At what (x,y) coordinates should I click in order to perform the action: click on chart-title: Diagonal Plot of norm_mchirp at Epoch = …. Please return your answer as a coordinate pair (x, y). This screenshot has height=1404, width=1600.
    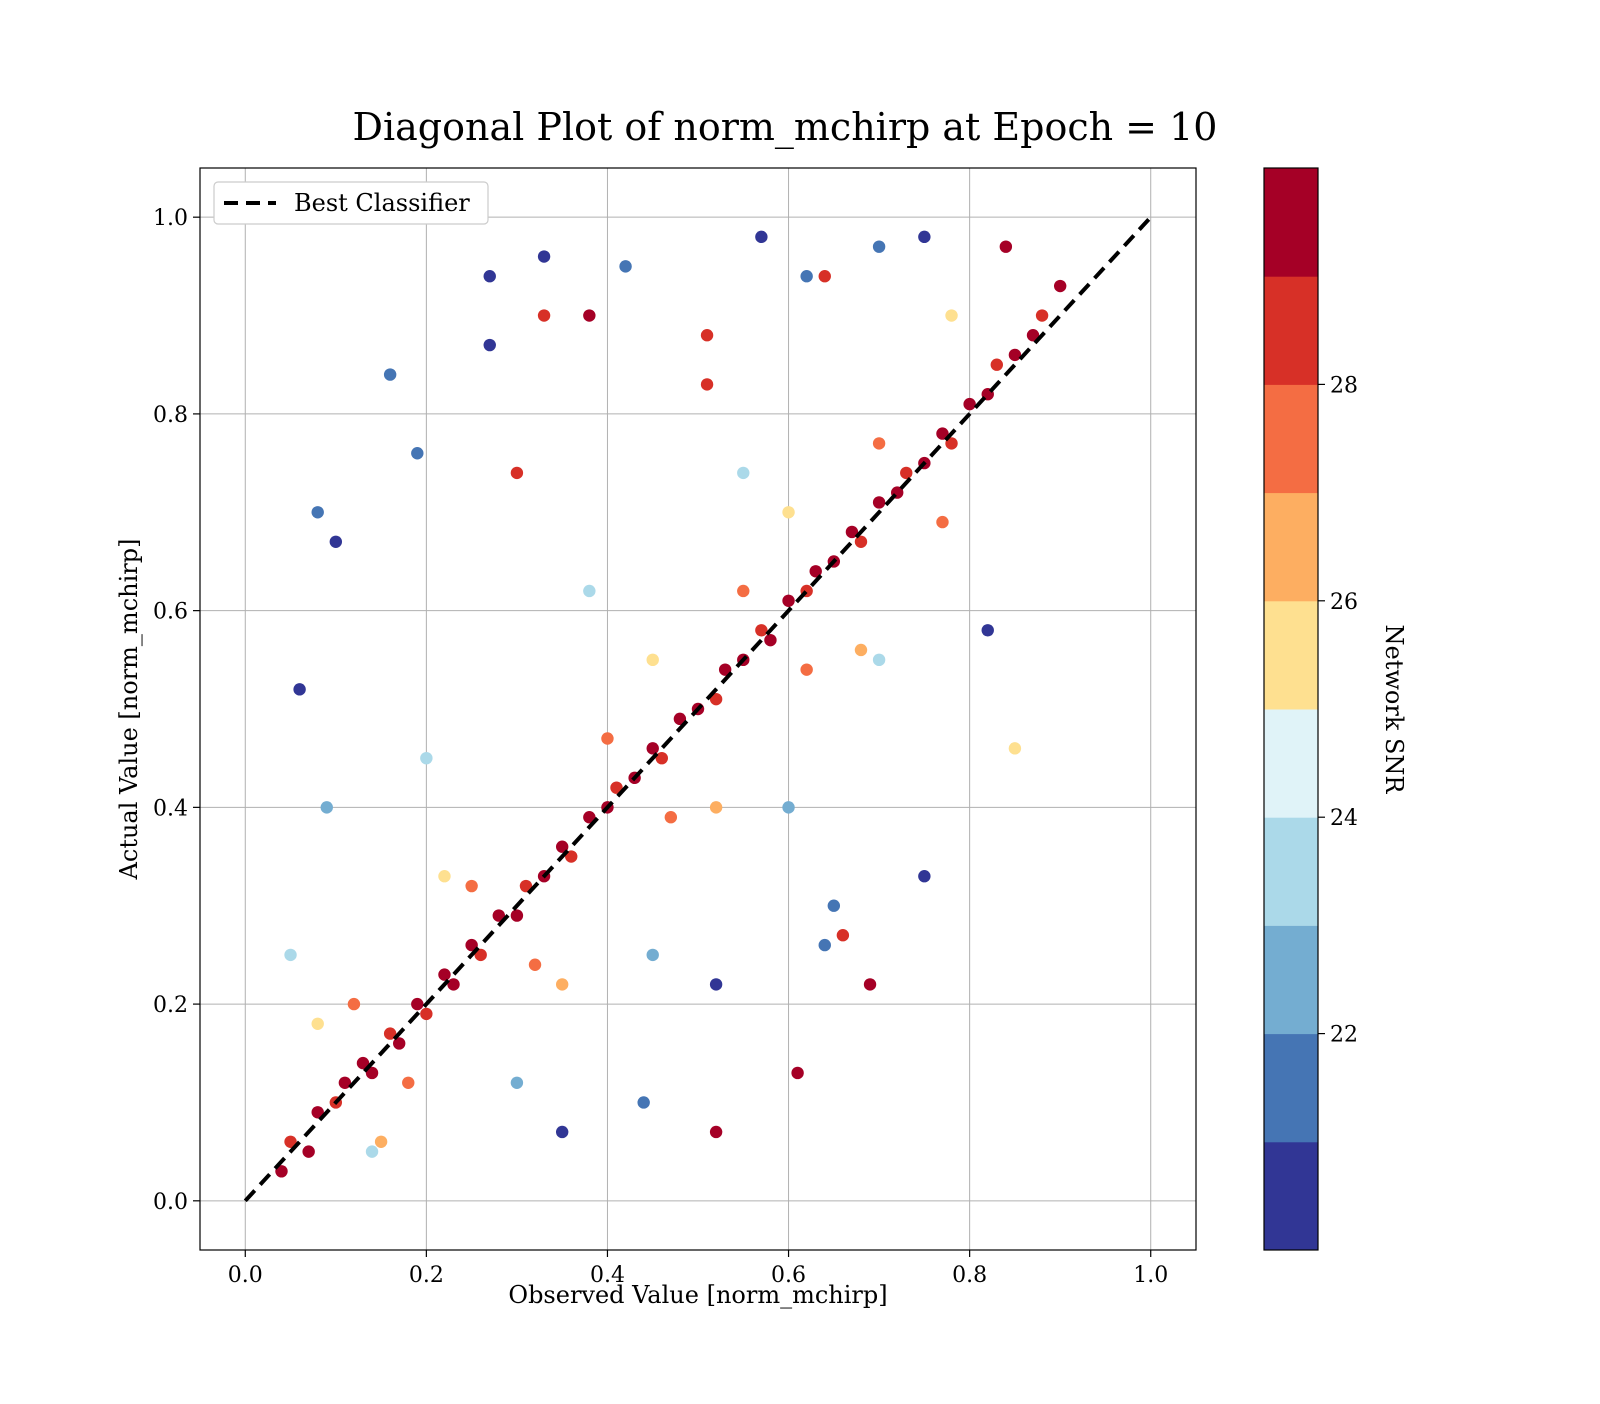
    Looking at the image, I should click on (785, 127).